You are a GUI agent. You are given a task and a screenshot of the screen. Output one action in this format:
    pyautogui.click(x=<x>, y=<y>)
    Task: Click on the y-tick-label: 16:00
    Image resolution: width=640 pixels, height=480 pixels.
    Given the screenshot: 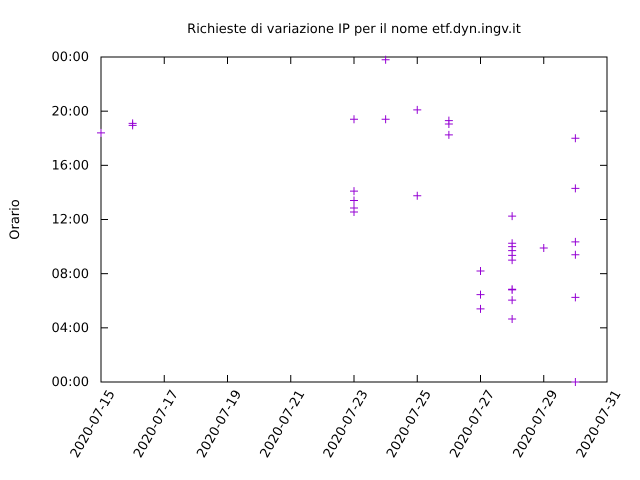 What is the action you would take?
    pyautogui.click(x=70, y=166)
    